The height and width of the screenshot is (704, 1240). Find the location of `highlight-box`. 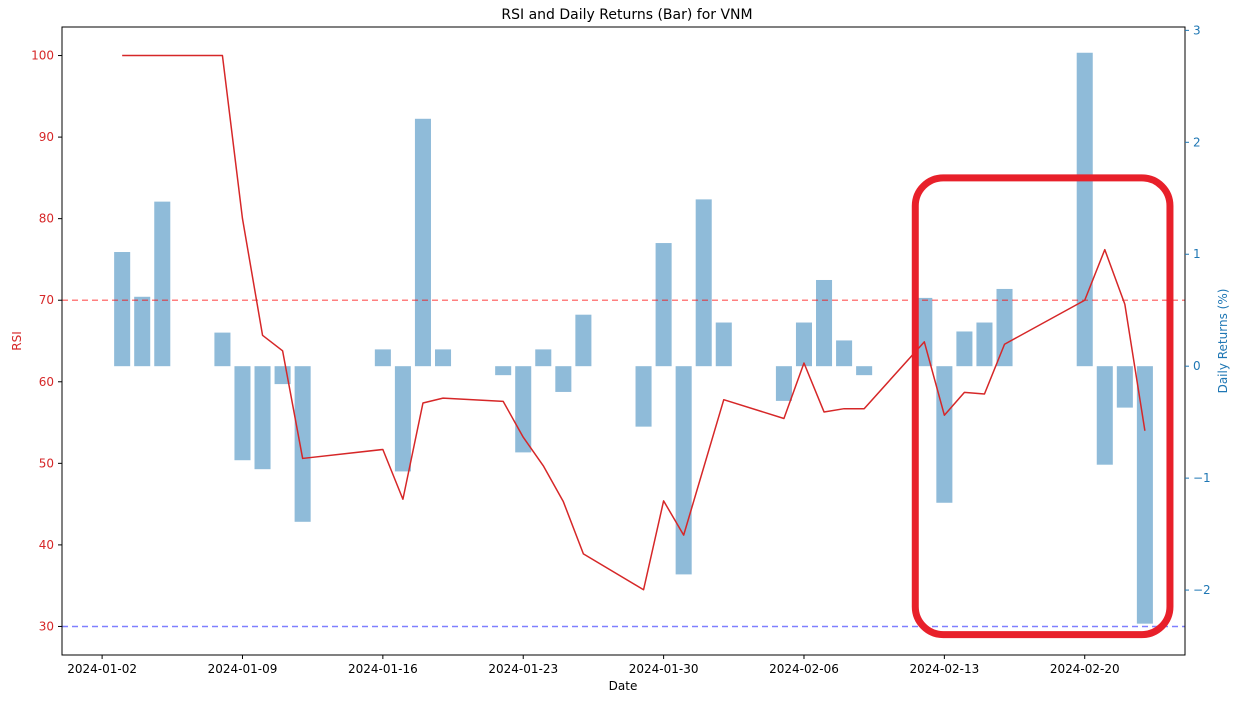

highlight-box is located at coordinates (1042, 406).